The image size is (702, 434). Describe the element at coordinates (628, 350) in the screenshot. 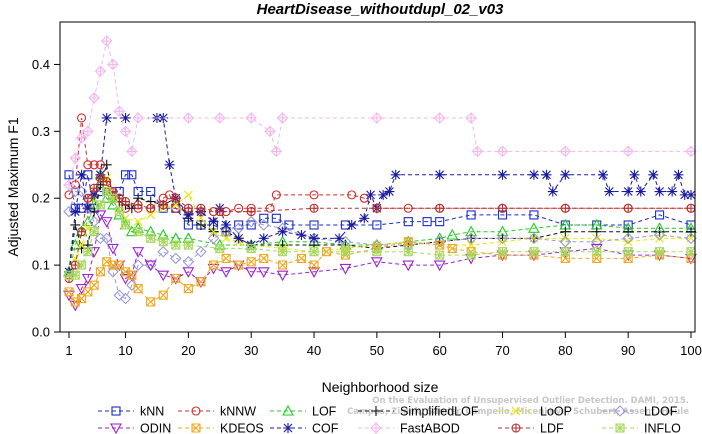

I see `x-tick-label: 90` at that location.